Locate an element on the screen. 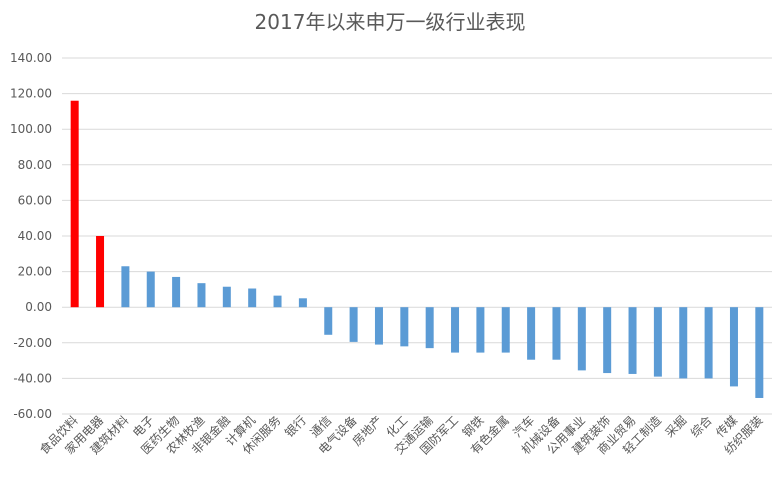 Image resolution: width=780 pixels, height=487 pixels. x-tick-label: 银行 is located at coordinates (295, 426).